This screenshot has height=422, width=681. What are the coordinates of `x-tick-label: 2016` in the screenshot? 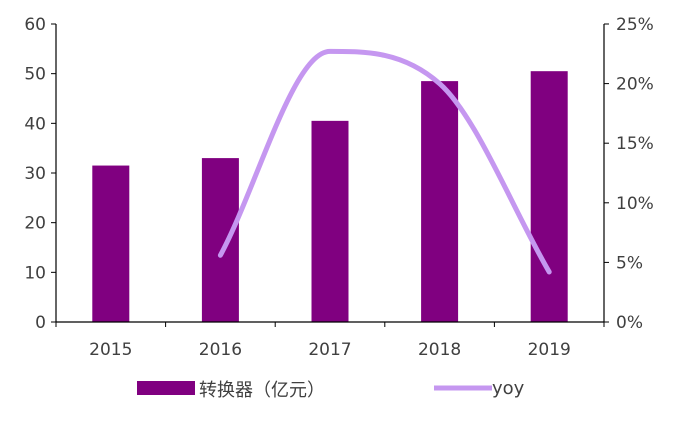 It's located at (220, 350).